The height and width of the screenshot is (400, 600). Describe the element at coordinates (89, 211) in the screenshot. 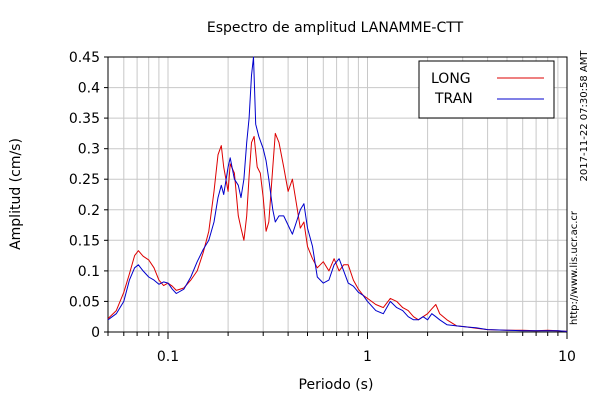

I see `y-tick-label: 0.2` at that location.